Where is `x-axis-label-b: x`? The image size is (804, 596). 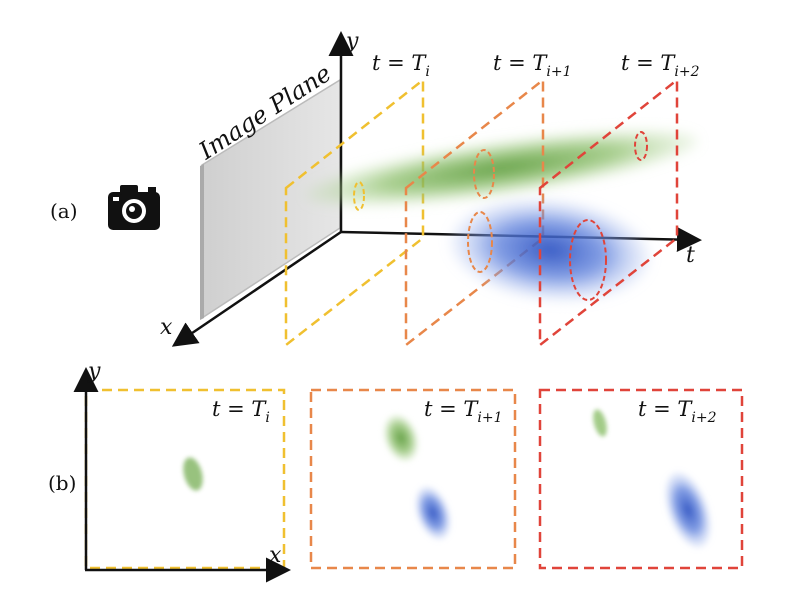
x-axis-label-b: x is located at coordinates (275, 555).